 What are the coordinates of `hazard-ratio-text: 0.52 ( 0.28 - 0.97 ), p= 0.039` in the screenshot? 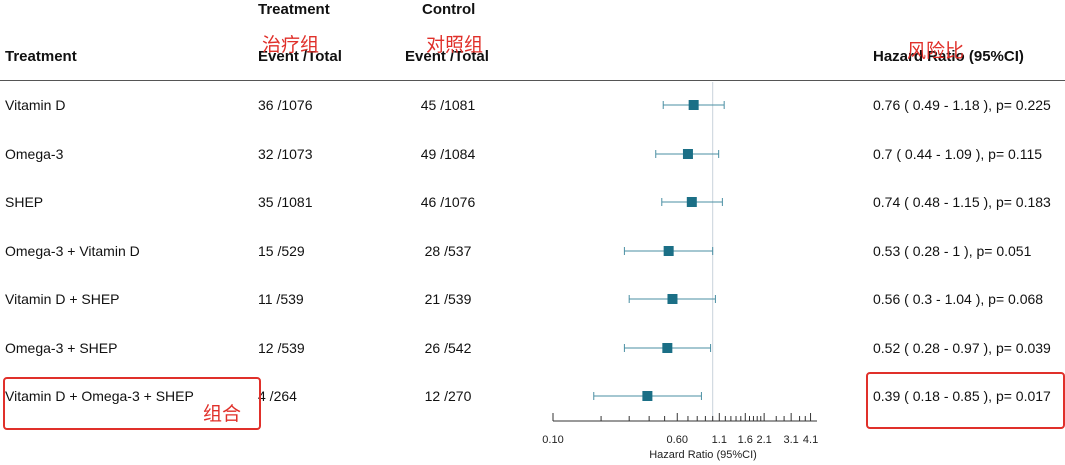 It's located at (962, 348).